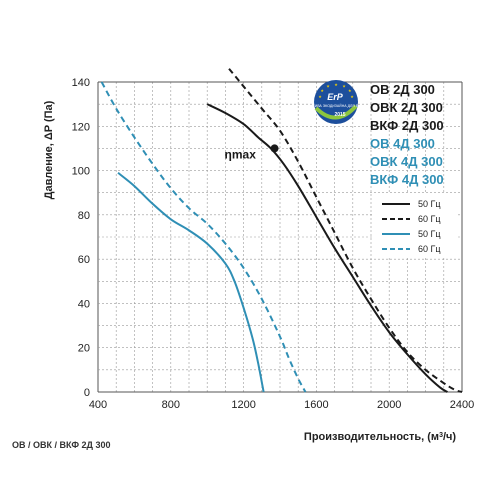 This screenshot has width=500, height=500. What do you see at coordinates (81, 127) in the screenshot?
I see `y-tick-label: 120` at bounding box center [81, 127].